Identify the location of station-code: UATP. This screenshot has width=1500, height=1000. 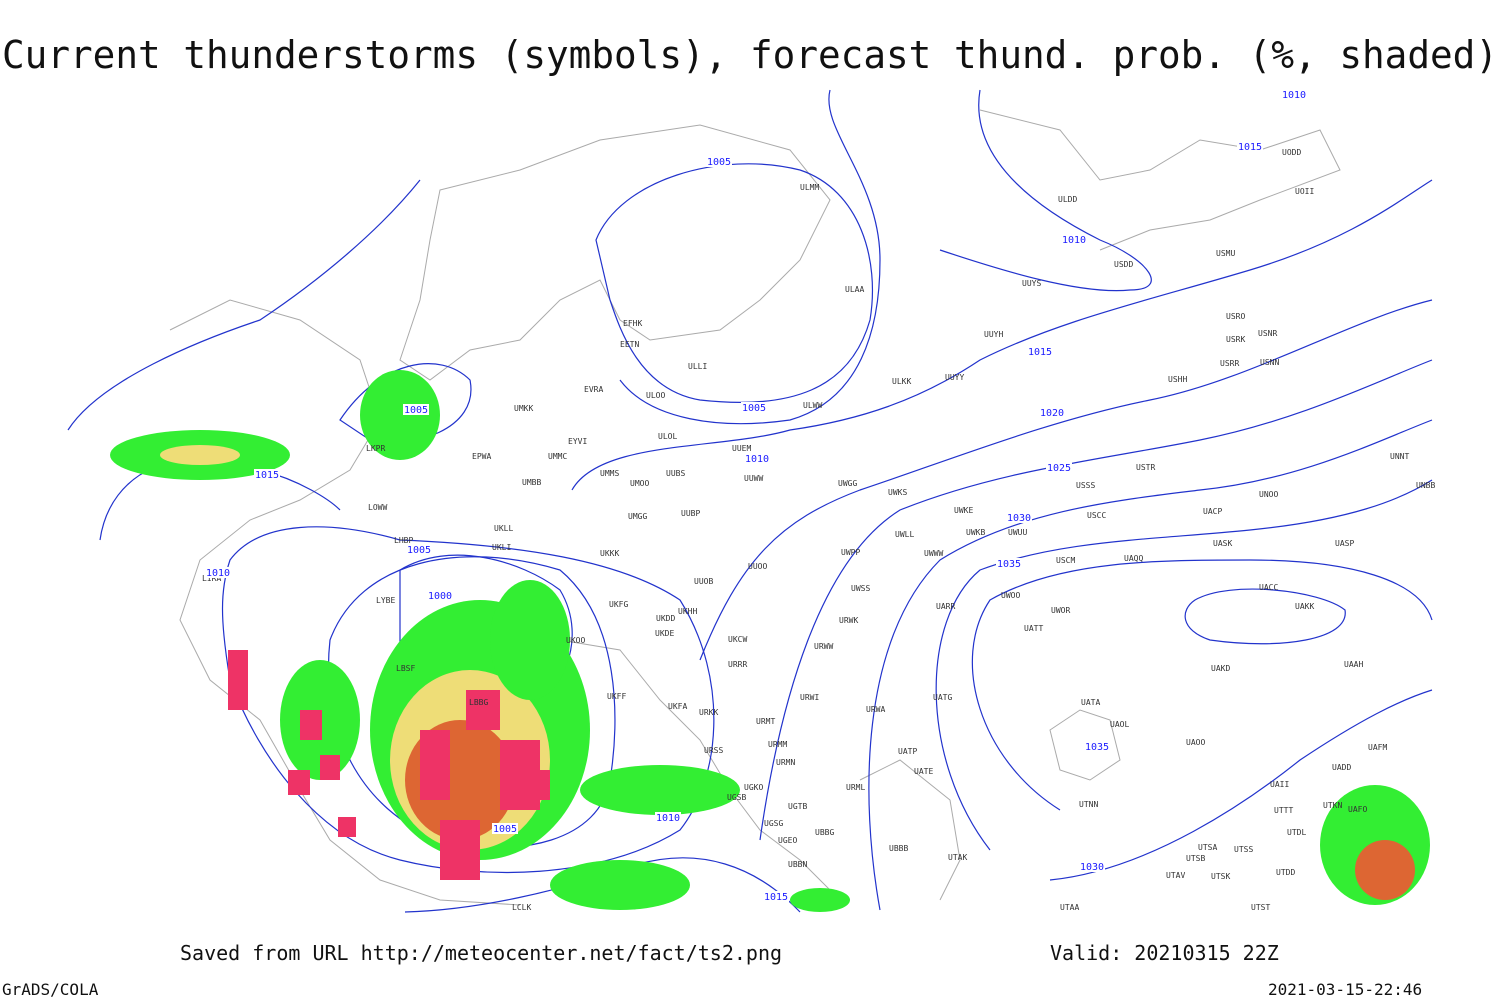
(907, 751).